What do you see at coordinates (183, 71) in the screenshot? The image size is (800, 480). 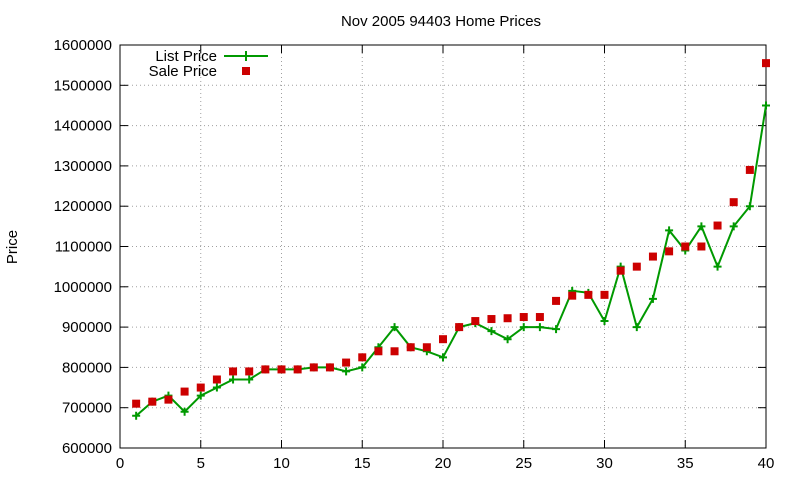 I see `legend-label-sale-price: Sale Price` at bounding box center [183, 71].